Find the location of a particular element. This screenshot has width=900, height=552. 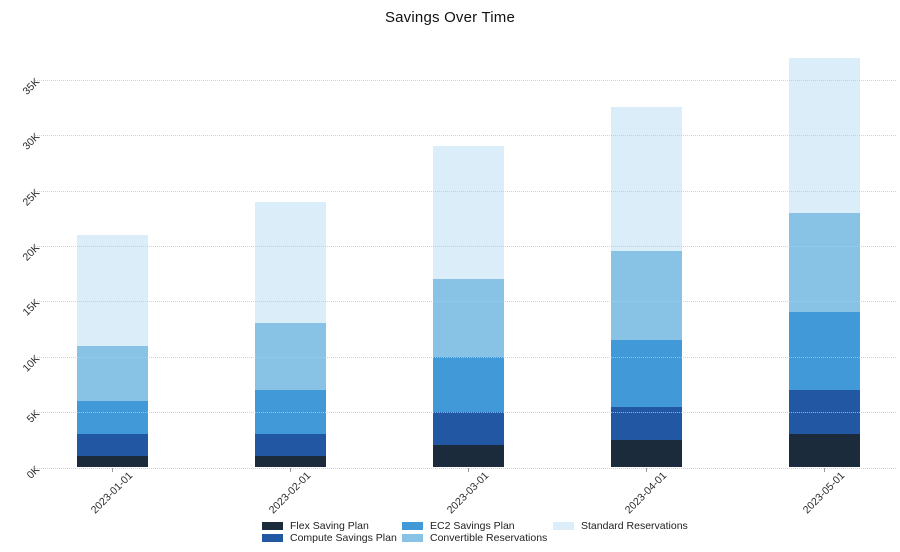

y-axis-label: 25K is located at coordinates (31, 197).